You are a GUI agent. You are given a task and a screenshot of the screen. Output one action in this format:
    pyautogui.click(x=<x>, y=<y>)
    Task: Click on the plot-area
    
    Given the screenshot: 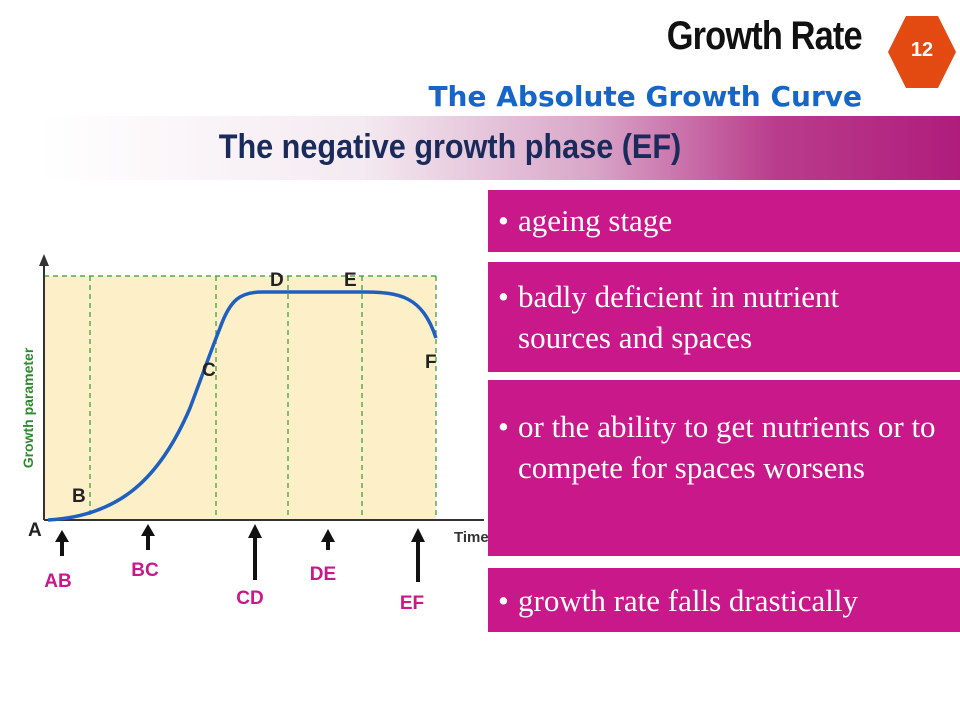 What is the action you would take?
    pyautogui.click(x=240, y=398)
    